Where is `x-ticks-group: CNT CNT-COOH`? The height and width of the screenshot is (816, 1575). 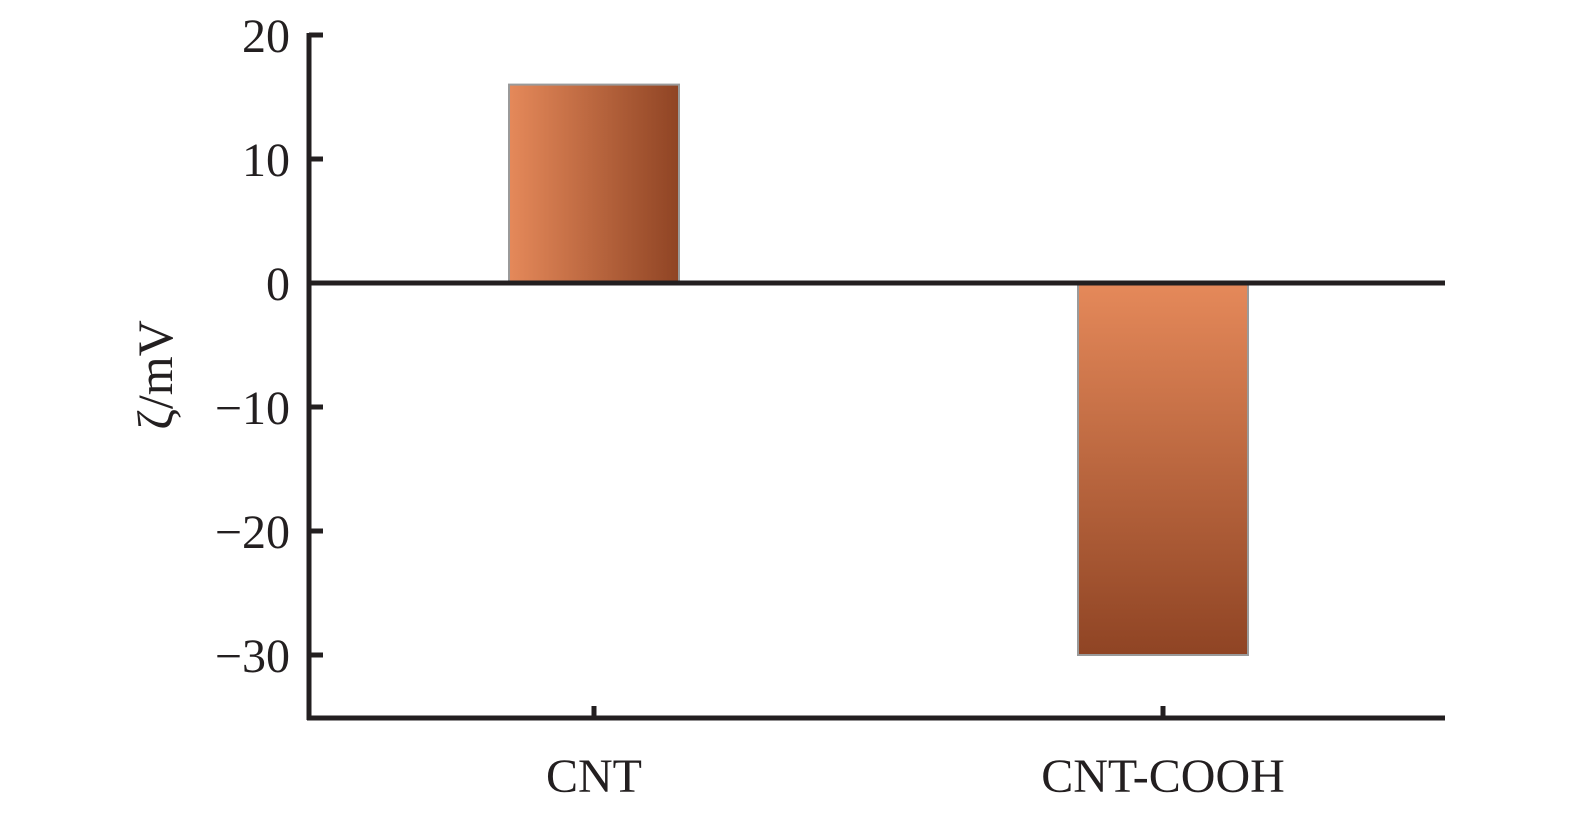 x-ticks-group: CNT CNT-COOH is located at coordinates (915, 754).